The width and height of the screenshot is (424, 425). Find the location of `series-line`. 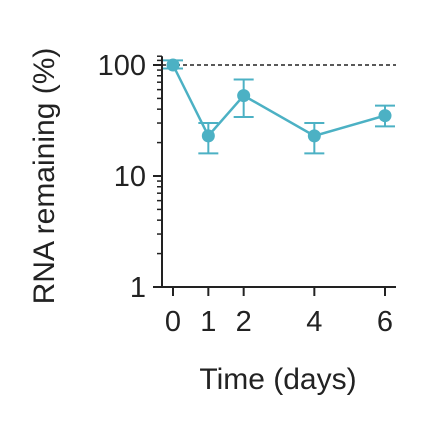

series-line is located at coordinates (278, 101).